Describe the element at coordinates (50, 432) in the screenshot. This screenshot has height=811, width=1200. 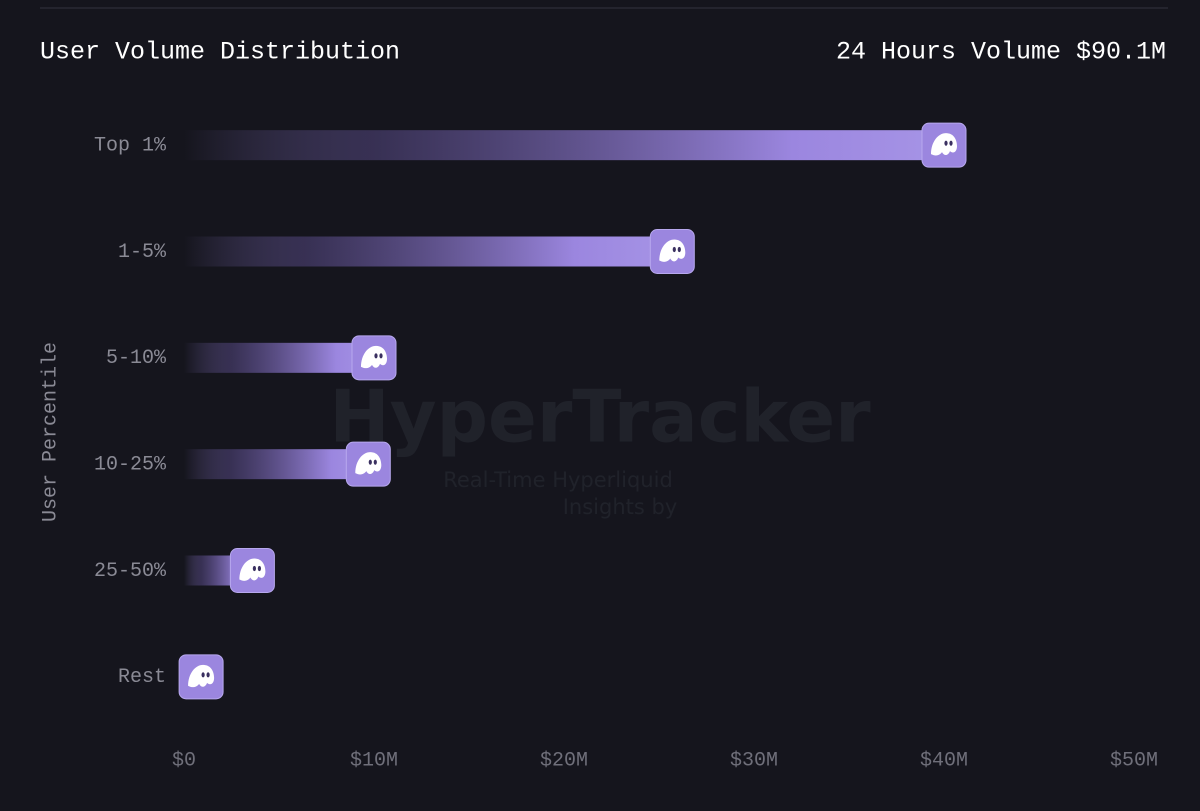
I see `y-axis-label: User Percentile` at that location.